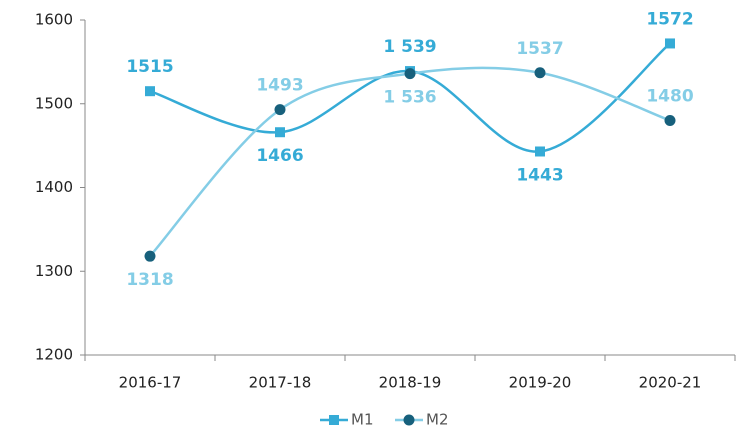  I want to click on y-tick-label: 1600, so click(54, 20).